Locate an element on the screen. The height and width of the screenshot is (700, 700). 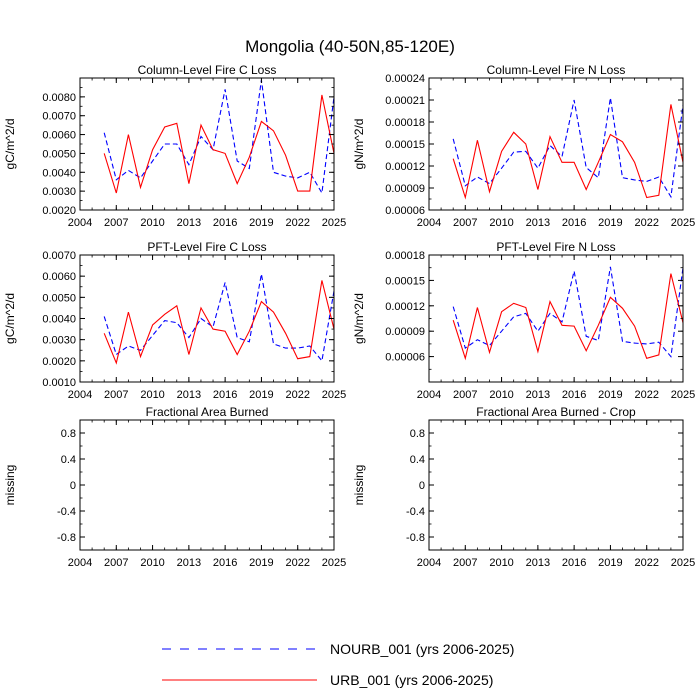
panel-title: Column-Level Fire N Loss is located at coordinates (556, 70).